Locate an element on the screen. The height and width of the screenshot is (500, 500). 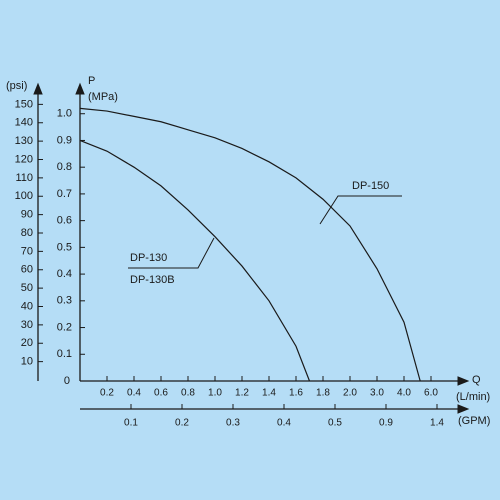
y-axis-label: P is located at coordinates (91, 81).